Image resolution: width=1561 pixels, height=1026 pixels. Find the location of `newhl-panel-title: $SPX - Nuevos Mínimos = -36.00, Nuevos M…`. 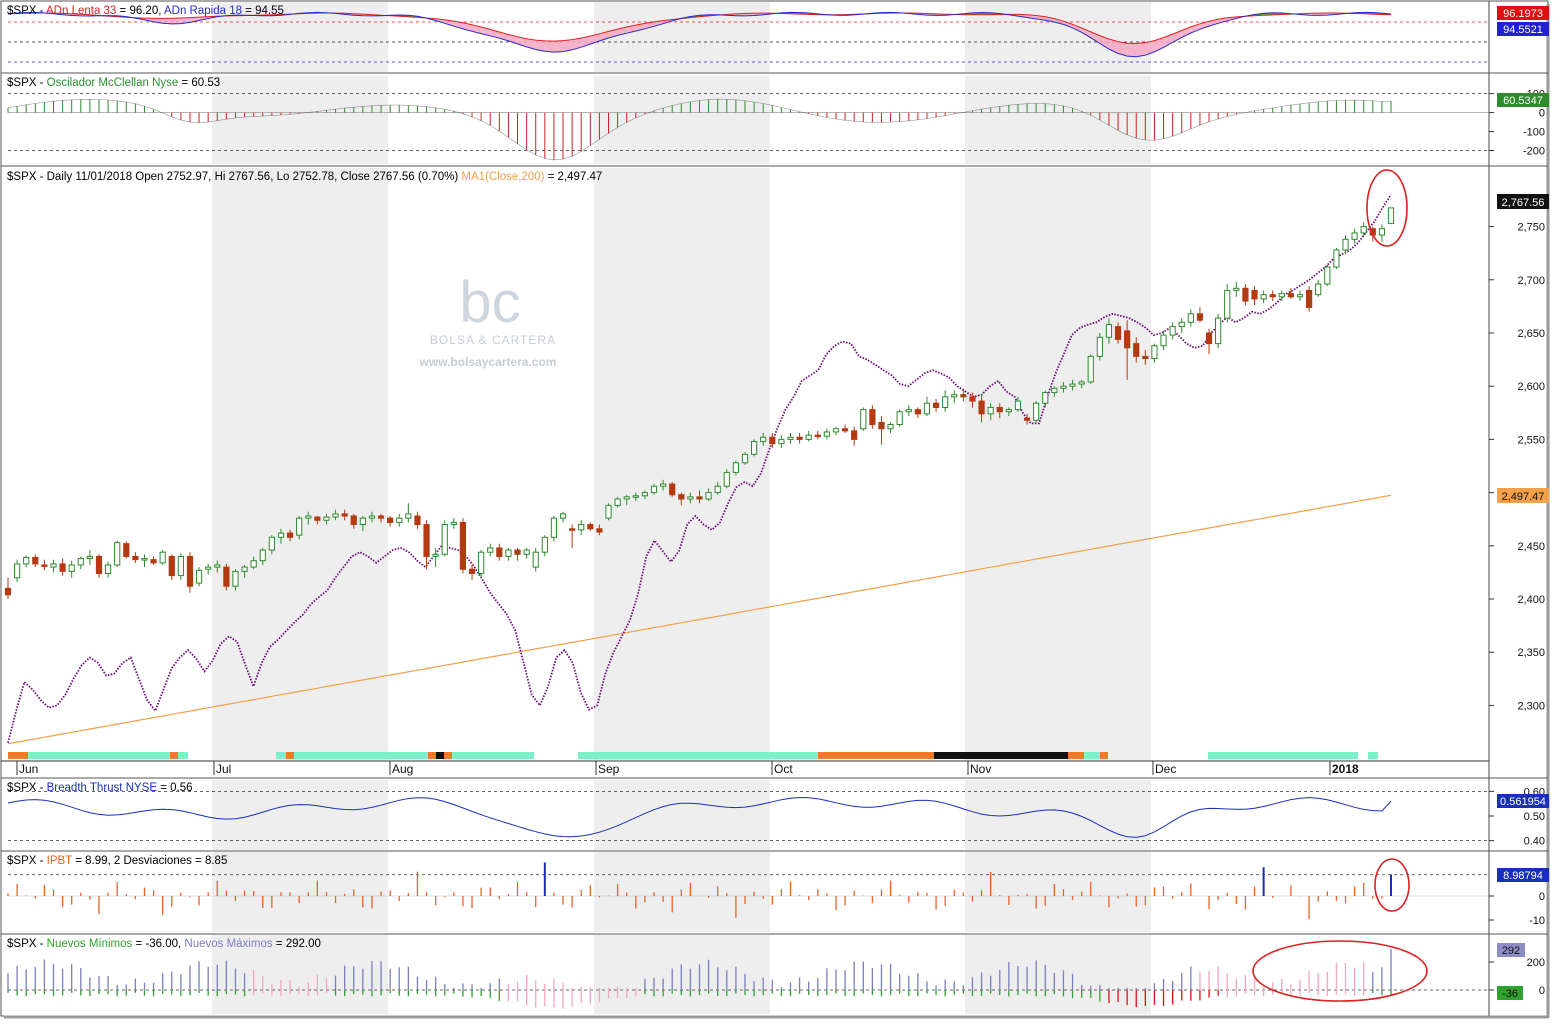

newhl-panel-title: $SPX - Nuevos Mínimos = -36.00, Nuevos M… is located at coordinates (164, 944).